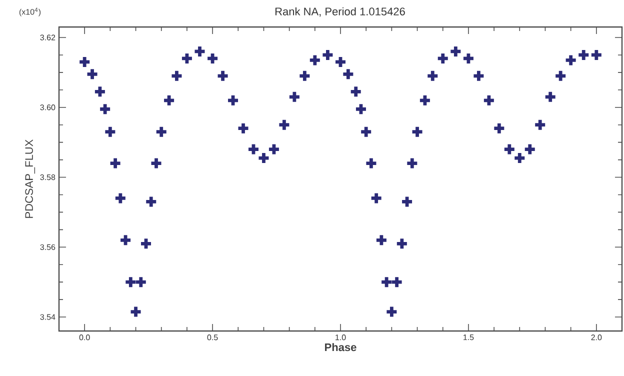  Describe the element at coordinates (48, 37) in the screenshot. I see `y-tick-label: 3.62` at that location.